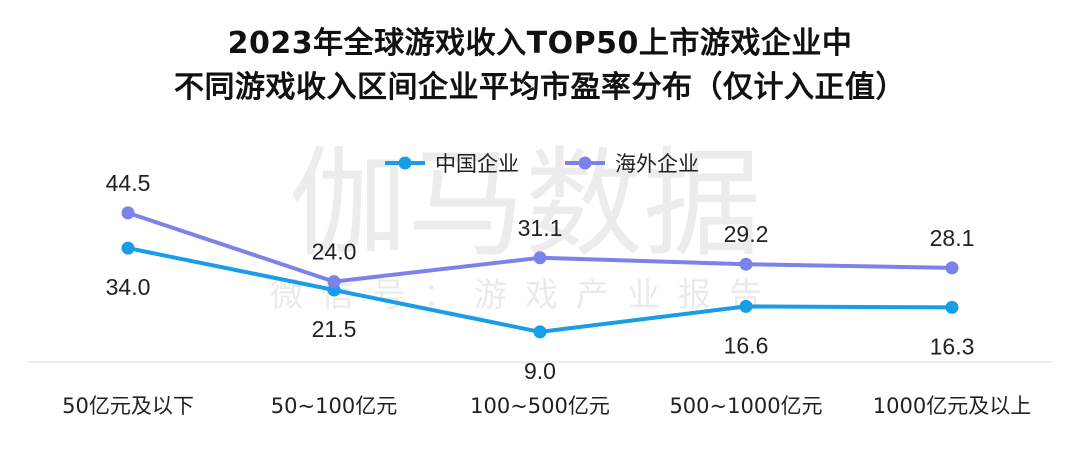 The height and width of the screenshot is (452, 1080). Describe the element at coordinates (477, 164) in the screenshot. I see `legend-label: 中国企业` at that location.